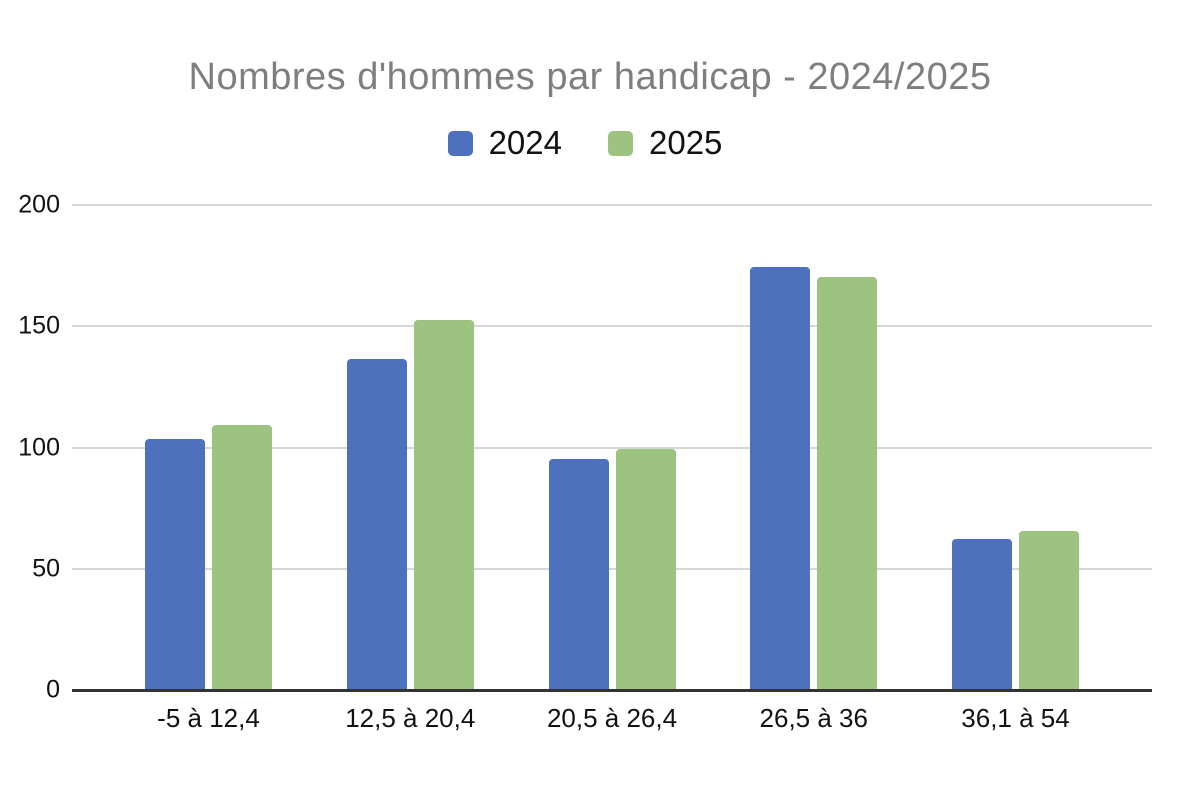  I want to click on legend-item-2024: 2024, so click(504, 143).